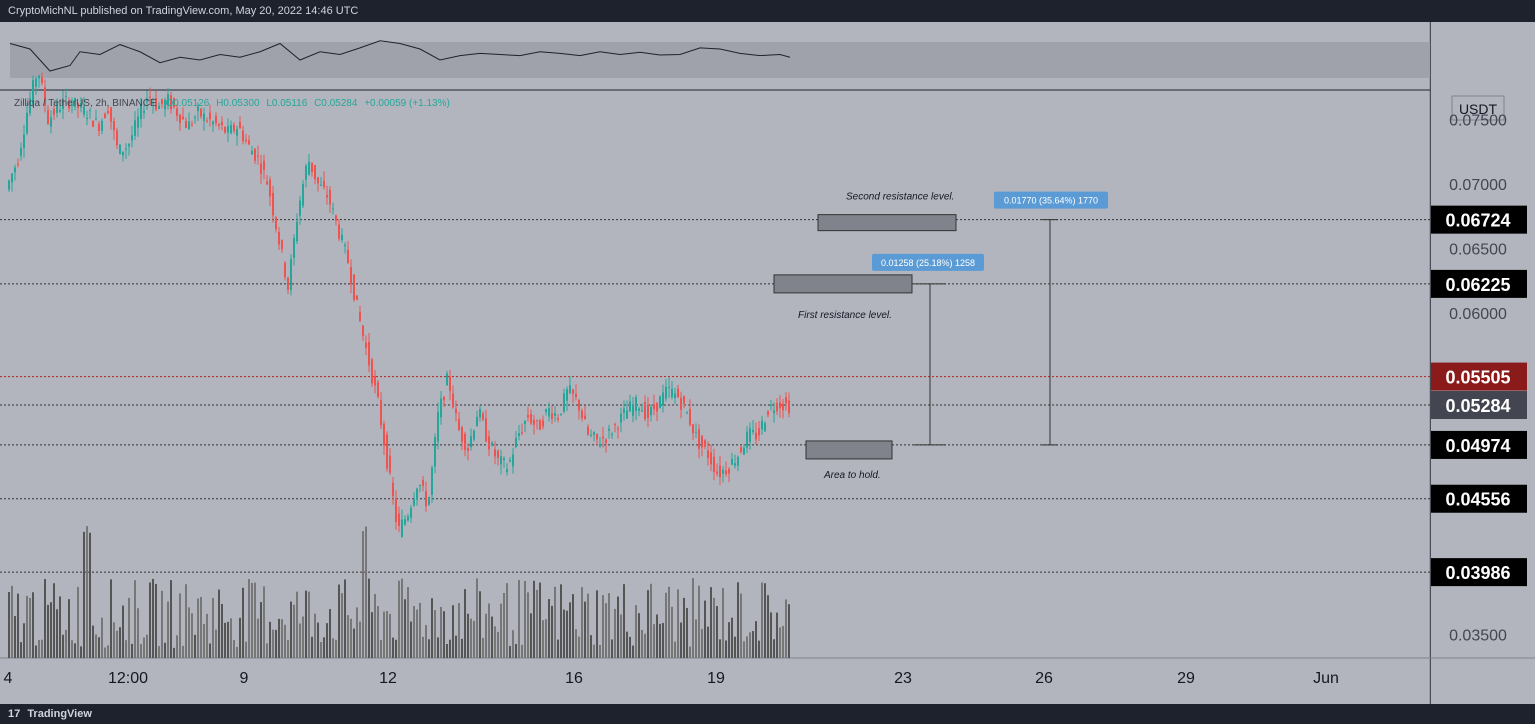 This screenshot has height=724, width=1535. I want to click on time-axis: 4 12:00 9 12 16 19 23 26 29 Jun, so click(671, 678).